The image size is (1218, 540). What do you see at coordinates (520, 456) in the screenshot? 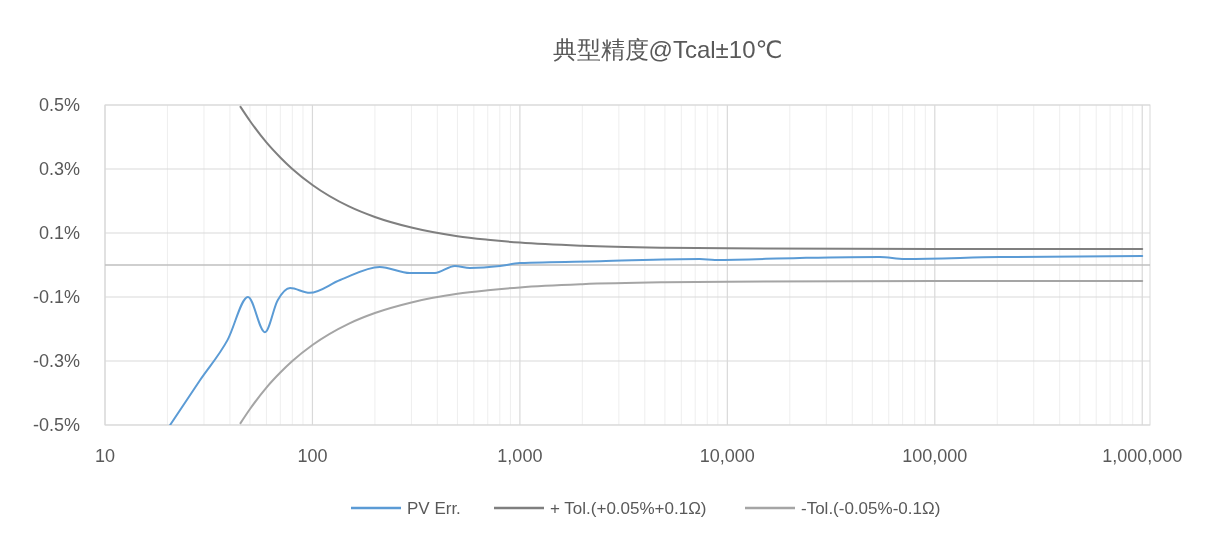
I see `x-tick-label: 1,000` at bounding box center [520, 456].